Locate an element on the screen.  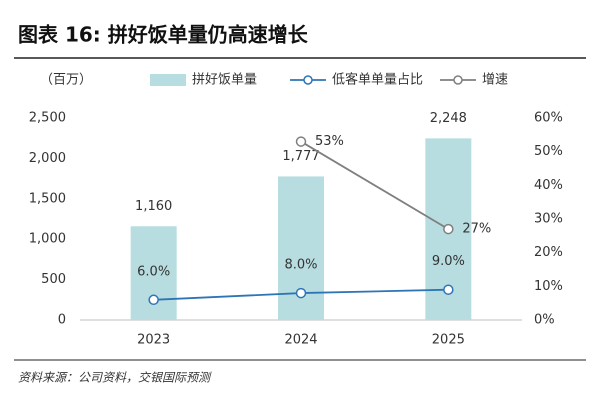
y-tick-label: 2,000 is located at coordinates (47, 158).